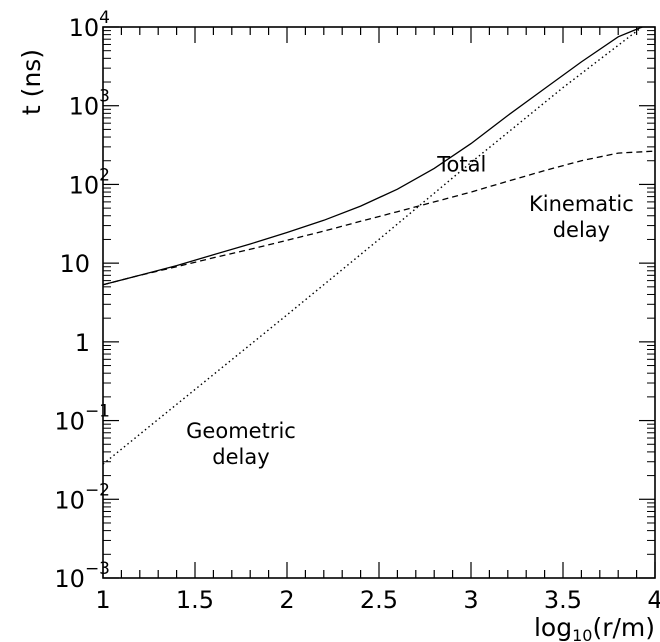 This screenshot has width=660, height=642. Describe the element at coordinates (82, 576) in the screenshot. I see `y-tick-label: 10⁻³` at that location.